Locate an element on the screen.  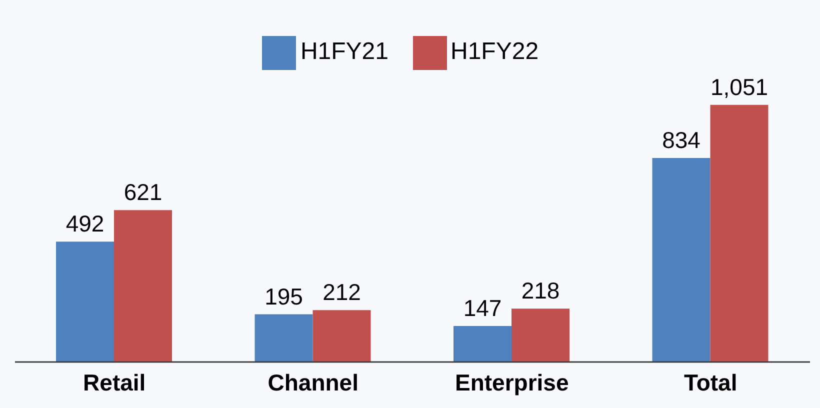
data-label: 218 is located at coordinates (540, 291).